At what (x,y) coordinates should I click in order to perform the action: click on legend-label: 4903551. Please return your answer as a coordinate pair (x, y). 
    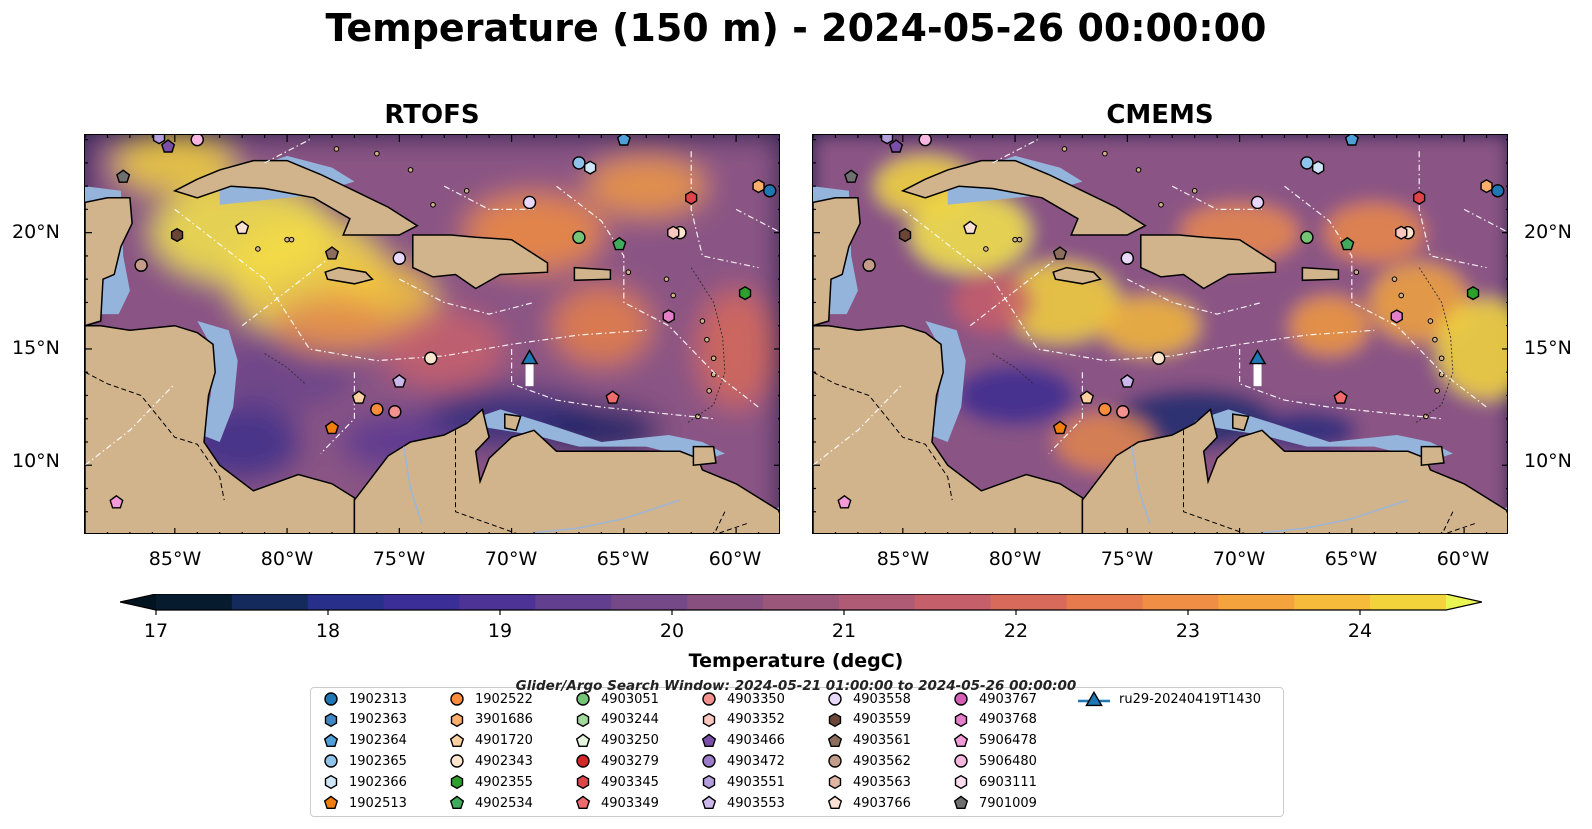
    Looking at the image, I should click on (756, 782).